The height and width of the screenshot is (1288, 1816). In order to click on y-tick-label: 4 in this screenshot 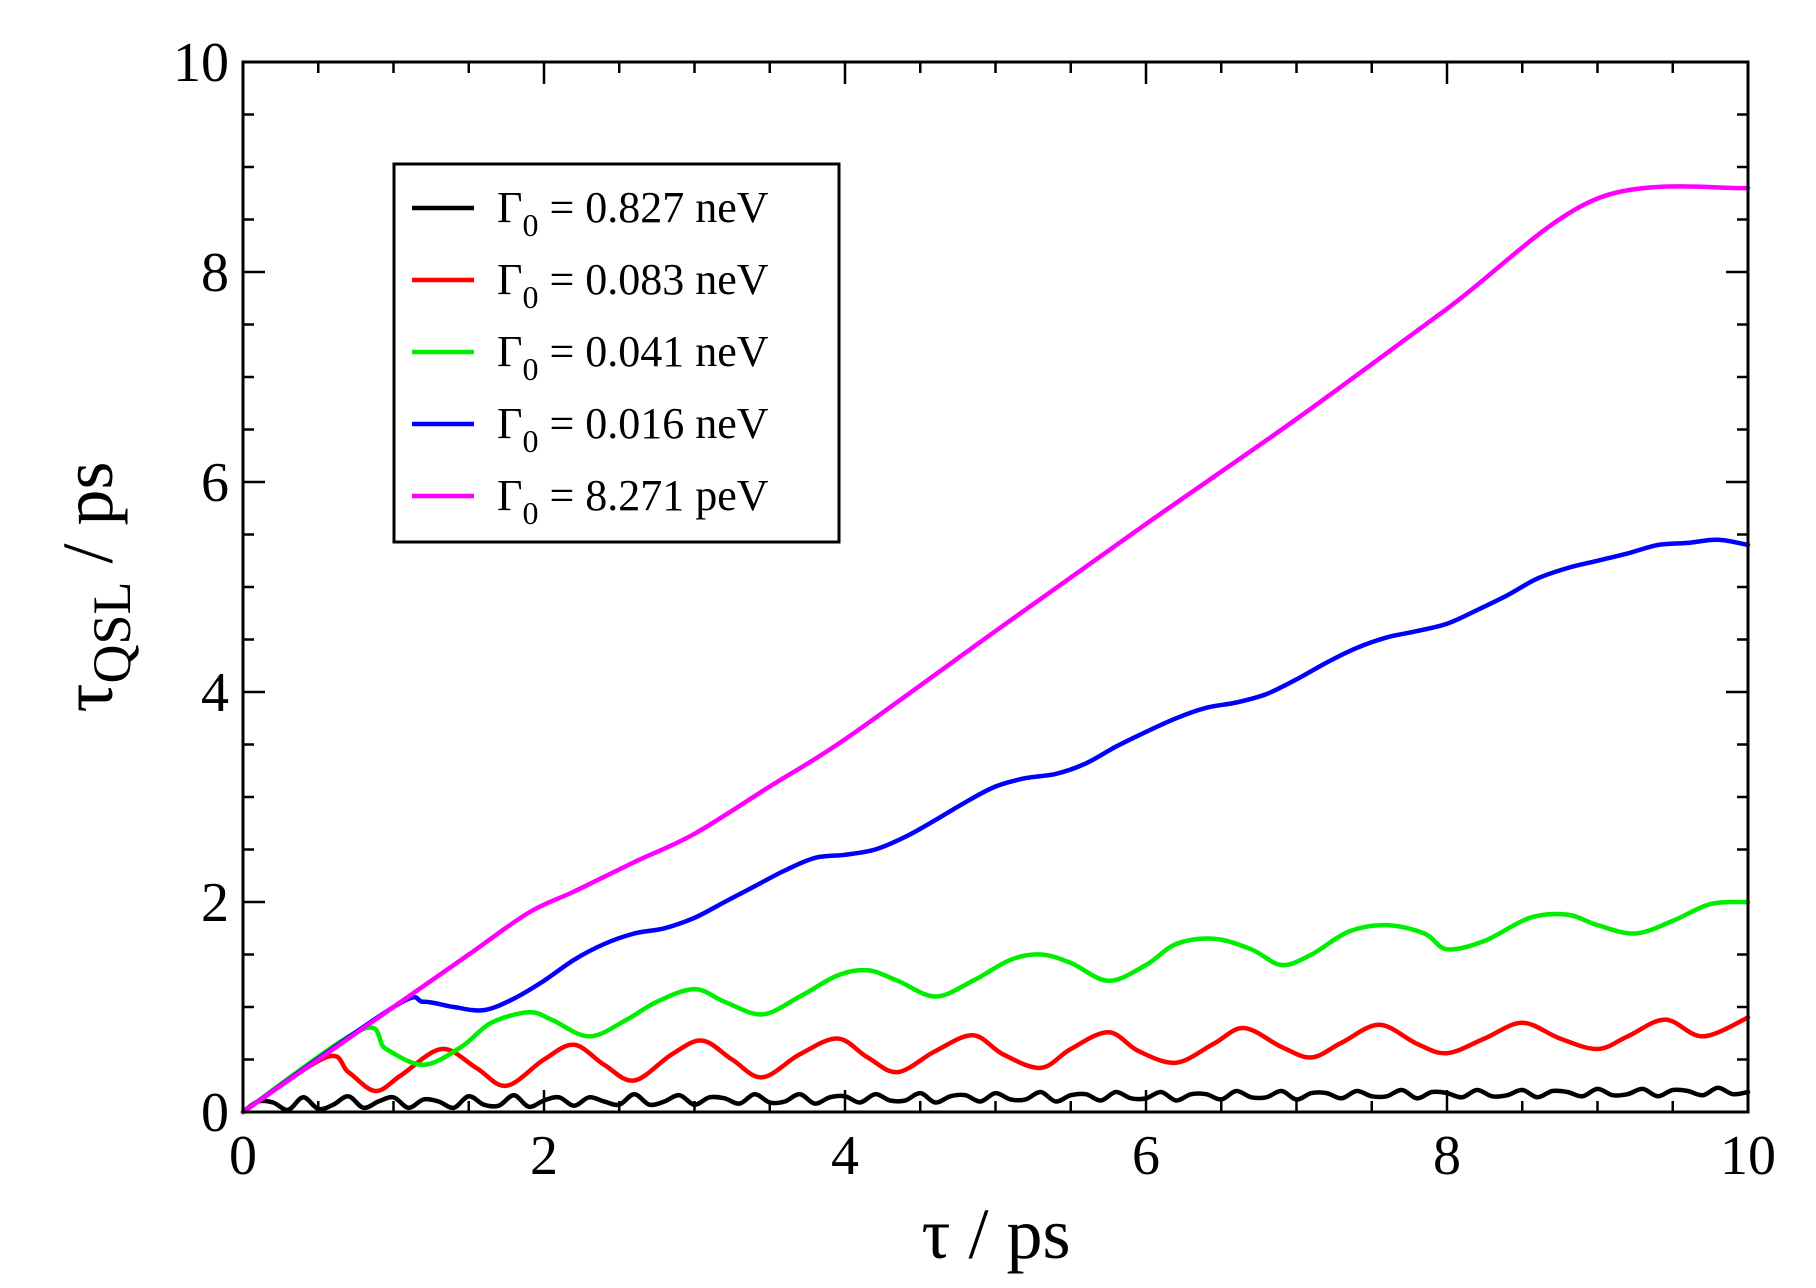, I will do `click(215, 693)`.